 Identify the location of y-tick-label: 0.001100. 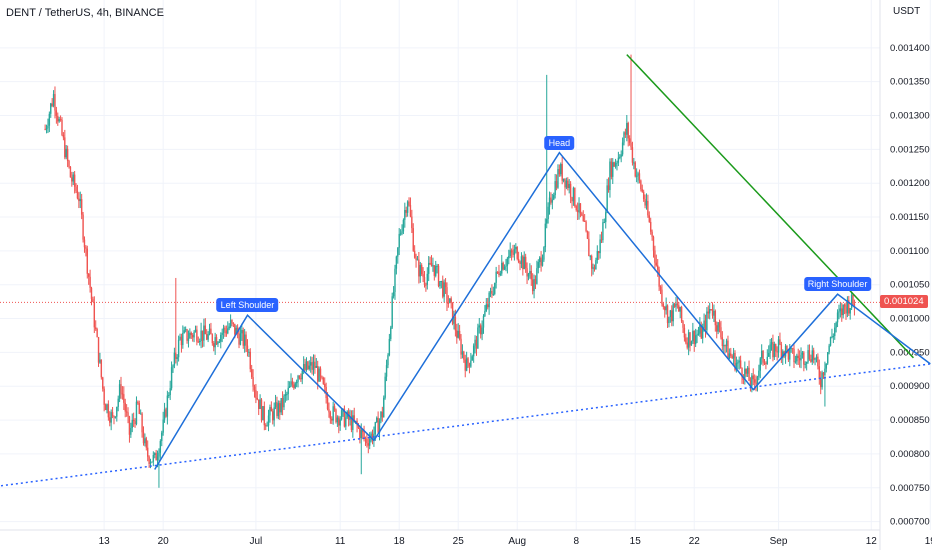
(909, 251).